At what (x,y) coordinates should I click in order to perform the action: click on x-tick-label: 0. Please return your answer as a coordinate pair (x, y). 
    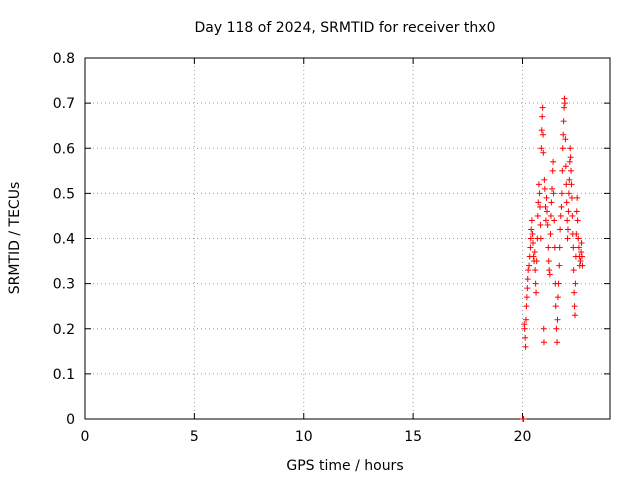
    Looking at the image, I should click on (85, 437).